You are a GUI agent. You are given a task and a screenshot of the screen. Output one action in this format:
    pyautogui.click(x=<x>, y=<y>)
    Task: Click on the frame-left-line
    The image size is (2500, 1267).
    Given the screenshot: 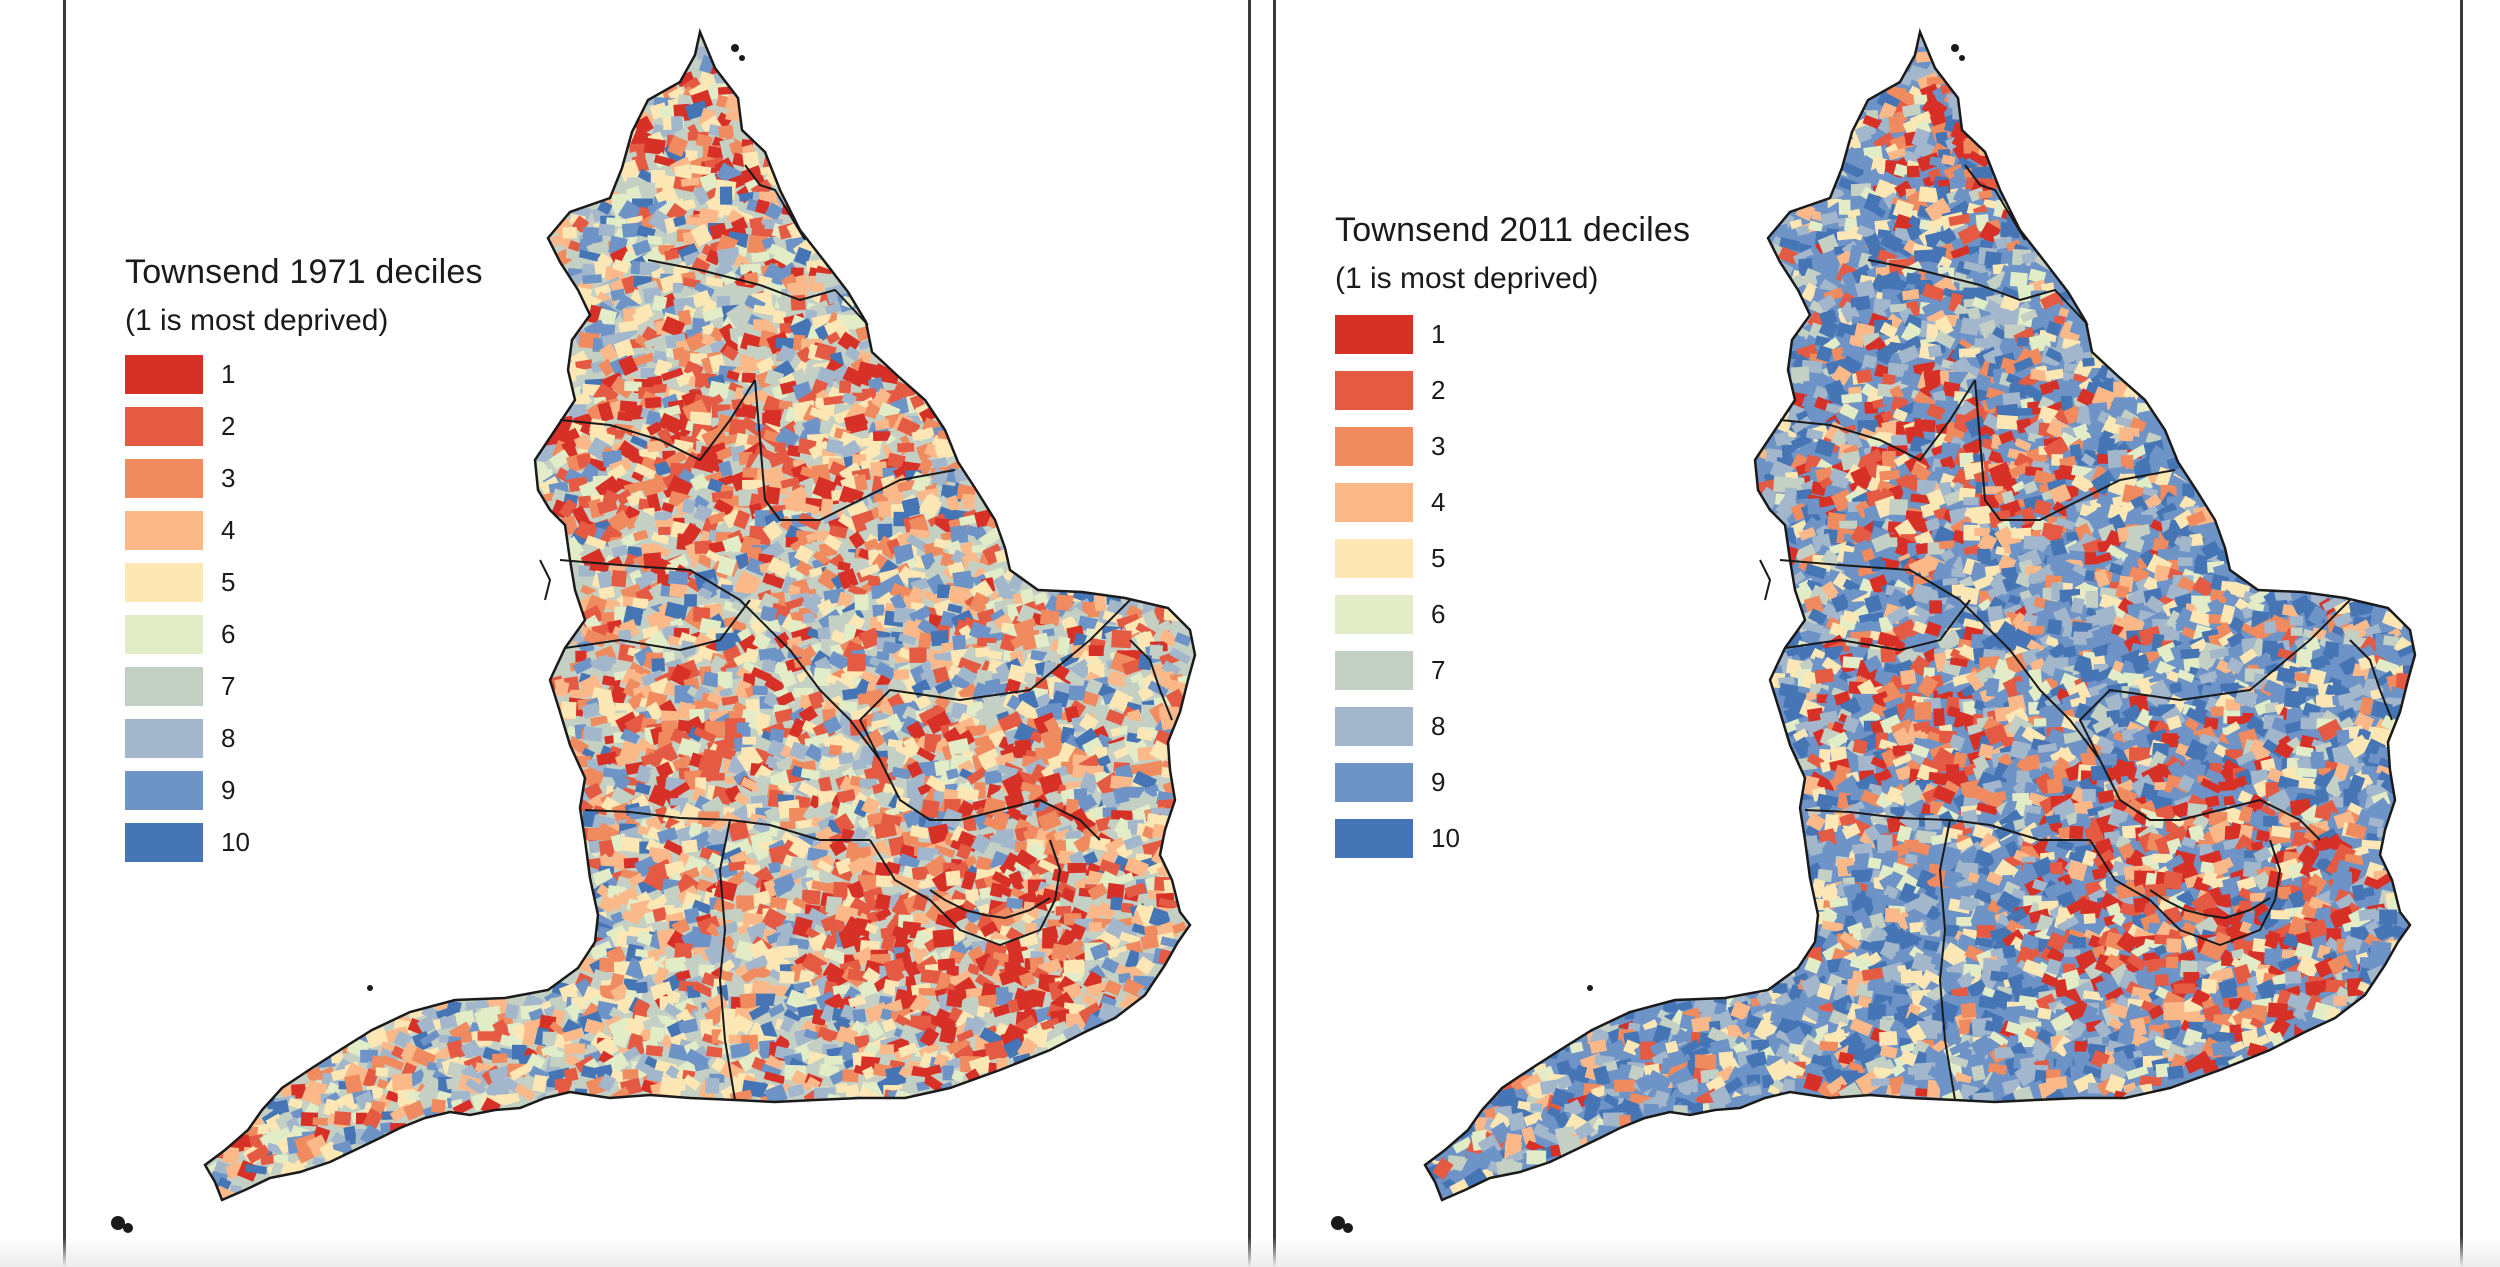 What is the action you would take?
    pyautogui.click(x=64, y=633)
    